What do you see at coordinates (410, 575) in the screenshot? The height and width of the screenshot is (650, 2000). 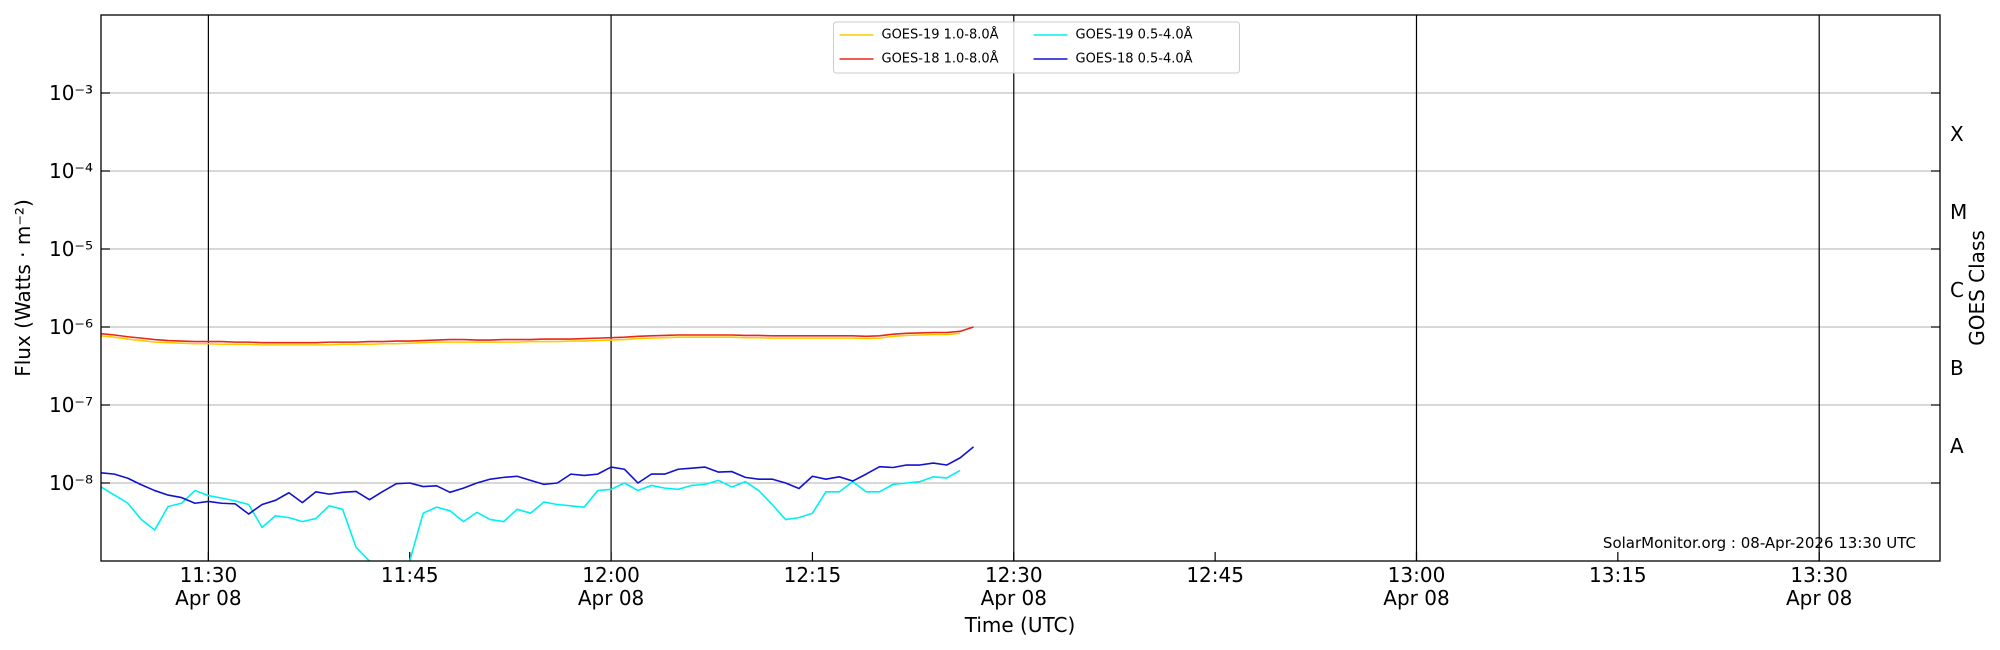 I see `x-tick-label: 11:45` at bounding box center [410, 575].